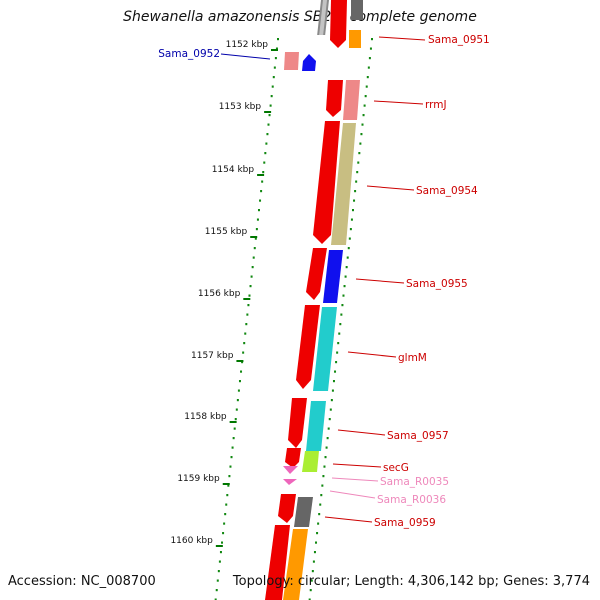 Image resolution: width=600 pixels, height=600 pixels. I want to click on gene-label: rrmJ, so click(436, 105).